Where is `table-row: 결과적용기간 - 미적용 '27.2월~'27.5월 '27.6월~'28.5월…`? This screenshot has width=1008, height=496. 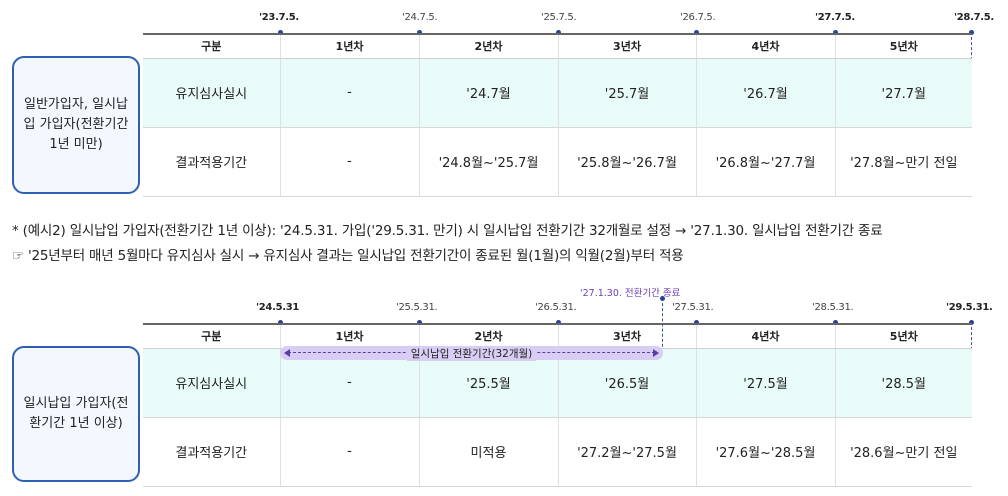
table-row: 결과적용기간 - 미적용 '27.2월~'27.5월 '27.6월~'28.5월… is located at coordinates (557, 452).